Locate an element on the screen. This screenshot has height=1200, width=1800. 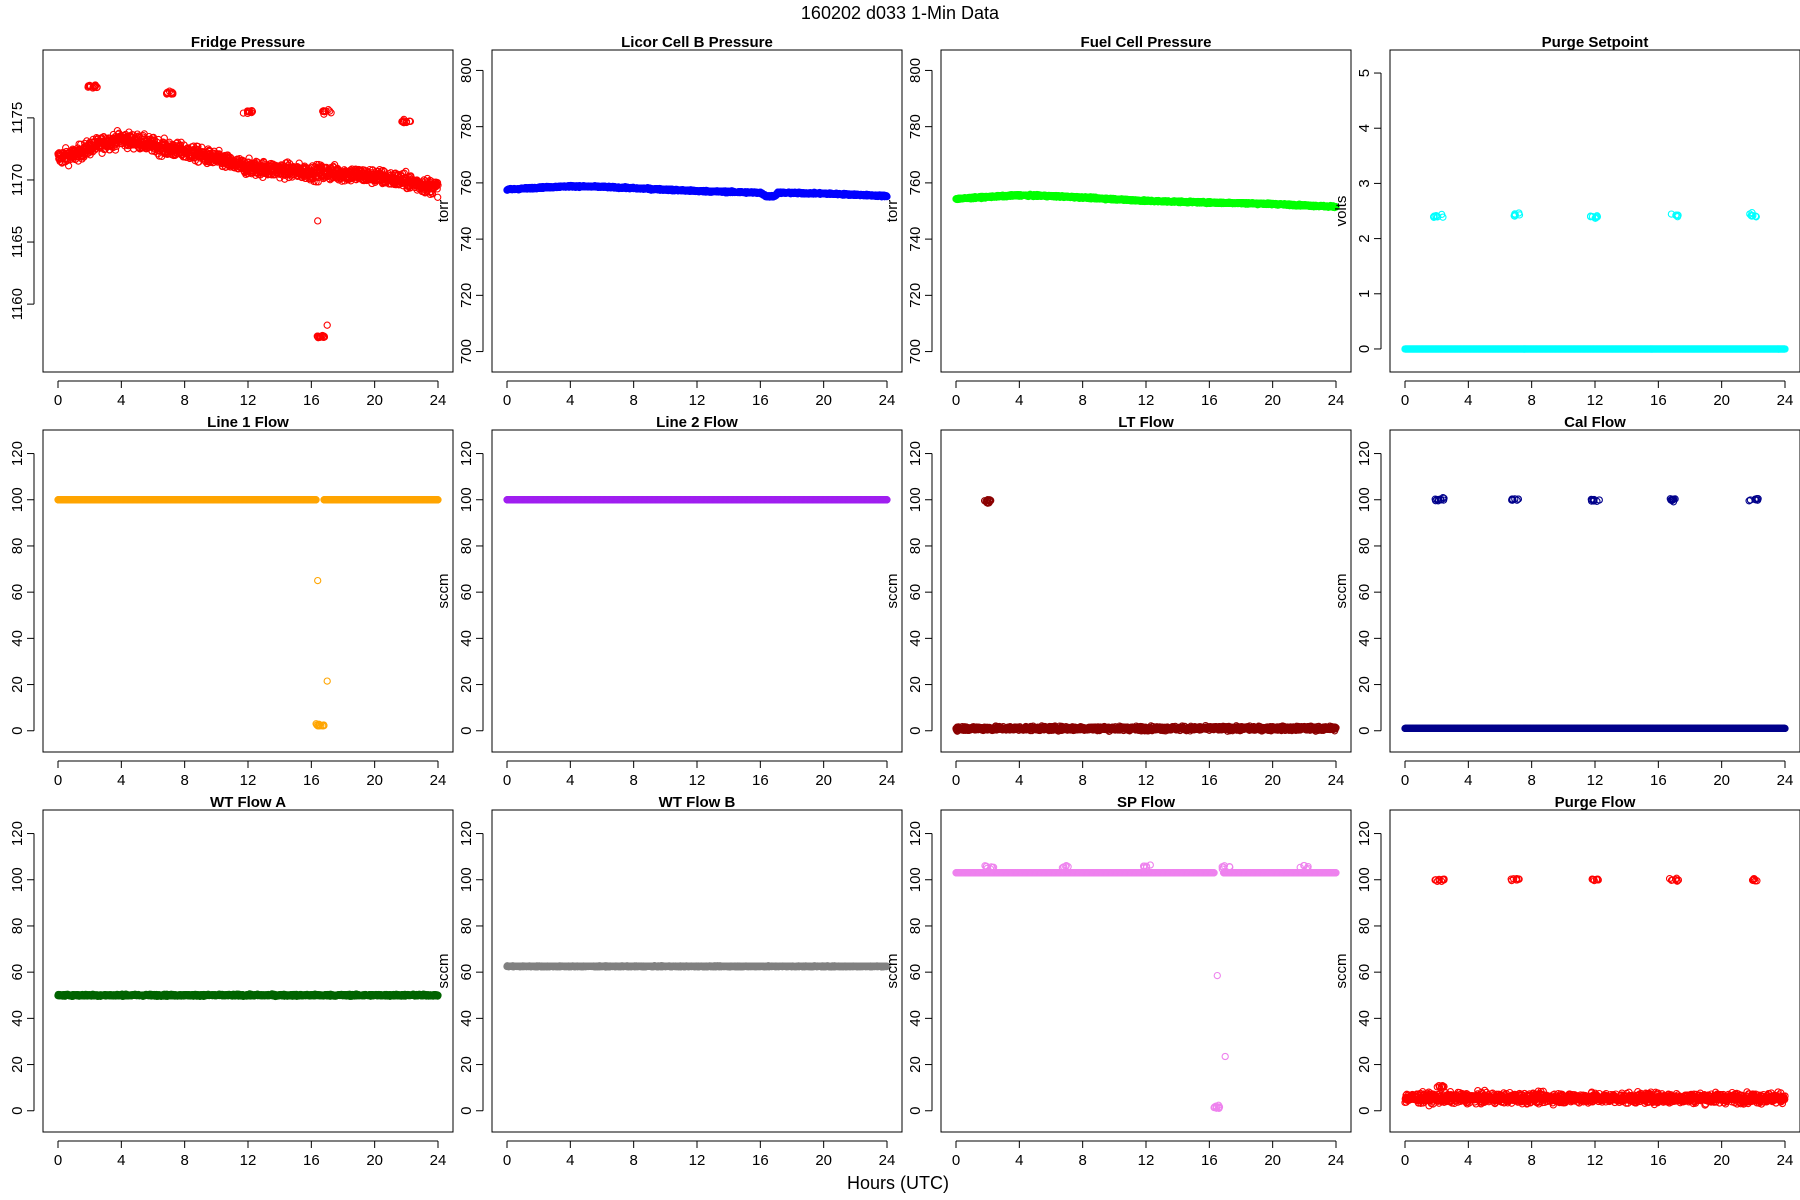
y-tick-label: 3 is located at coordinates (1364, 183).